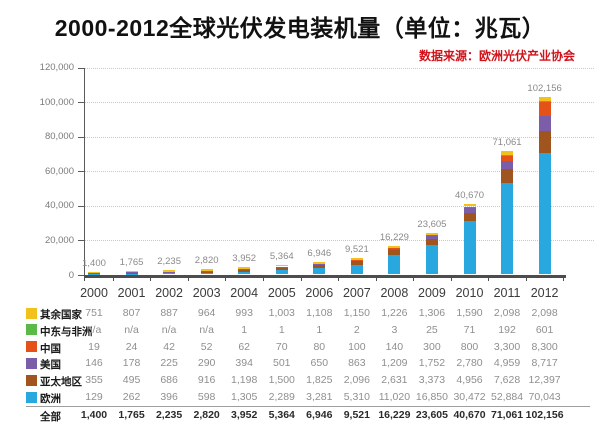 The width and height of the screenshot is (600, 431). I want to click on table-cell: 2, so click(356, 329).